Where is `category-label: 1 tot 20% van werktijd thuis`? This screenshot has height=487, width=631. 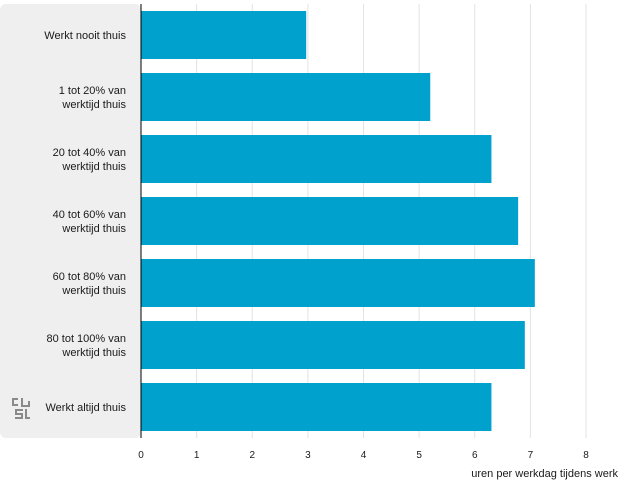
category-label: 1 tot 20% van werktijd thuis is located at coordinates (93, 98).